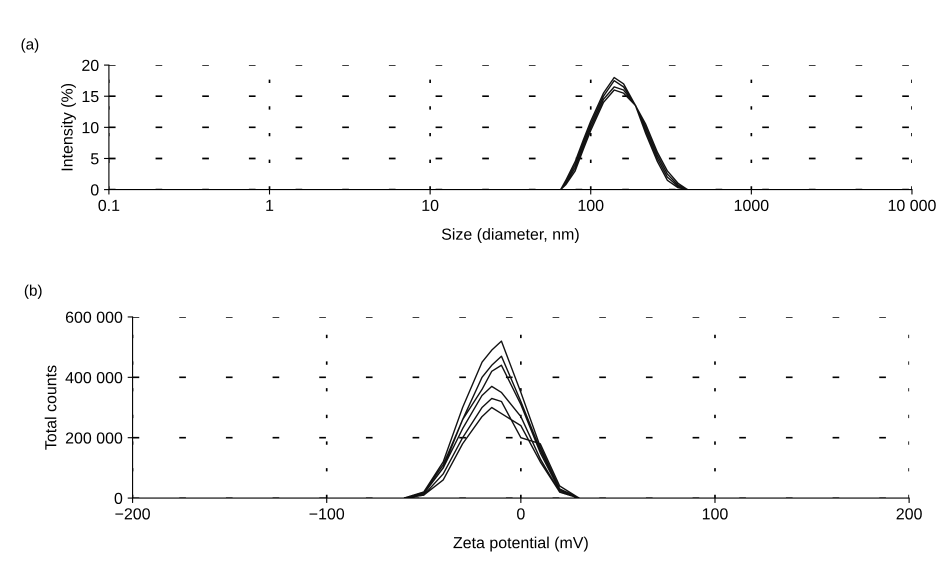 The height and width of the screenshot is (566, 947). I want to click on x-axis-title: Size (diameter, nm), so click(510, 235).